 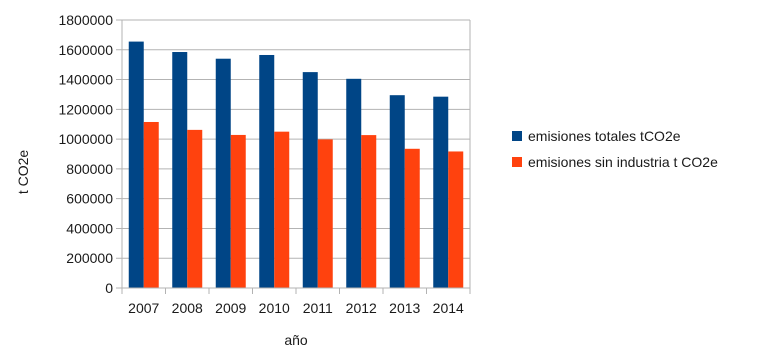 I want to click on bar-totales-2010, so click(x=267, y=171).